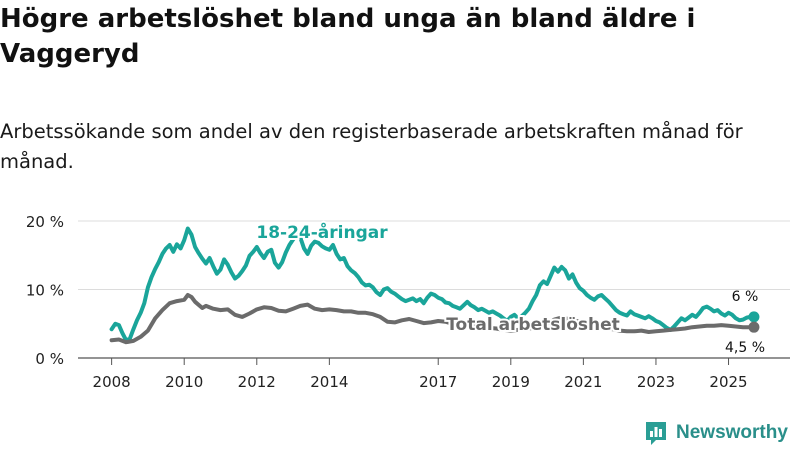 Image resolution: width=800 pixels, height=450 pixels. I want to click on x-tick-label: 2014, so click(329, 382).